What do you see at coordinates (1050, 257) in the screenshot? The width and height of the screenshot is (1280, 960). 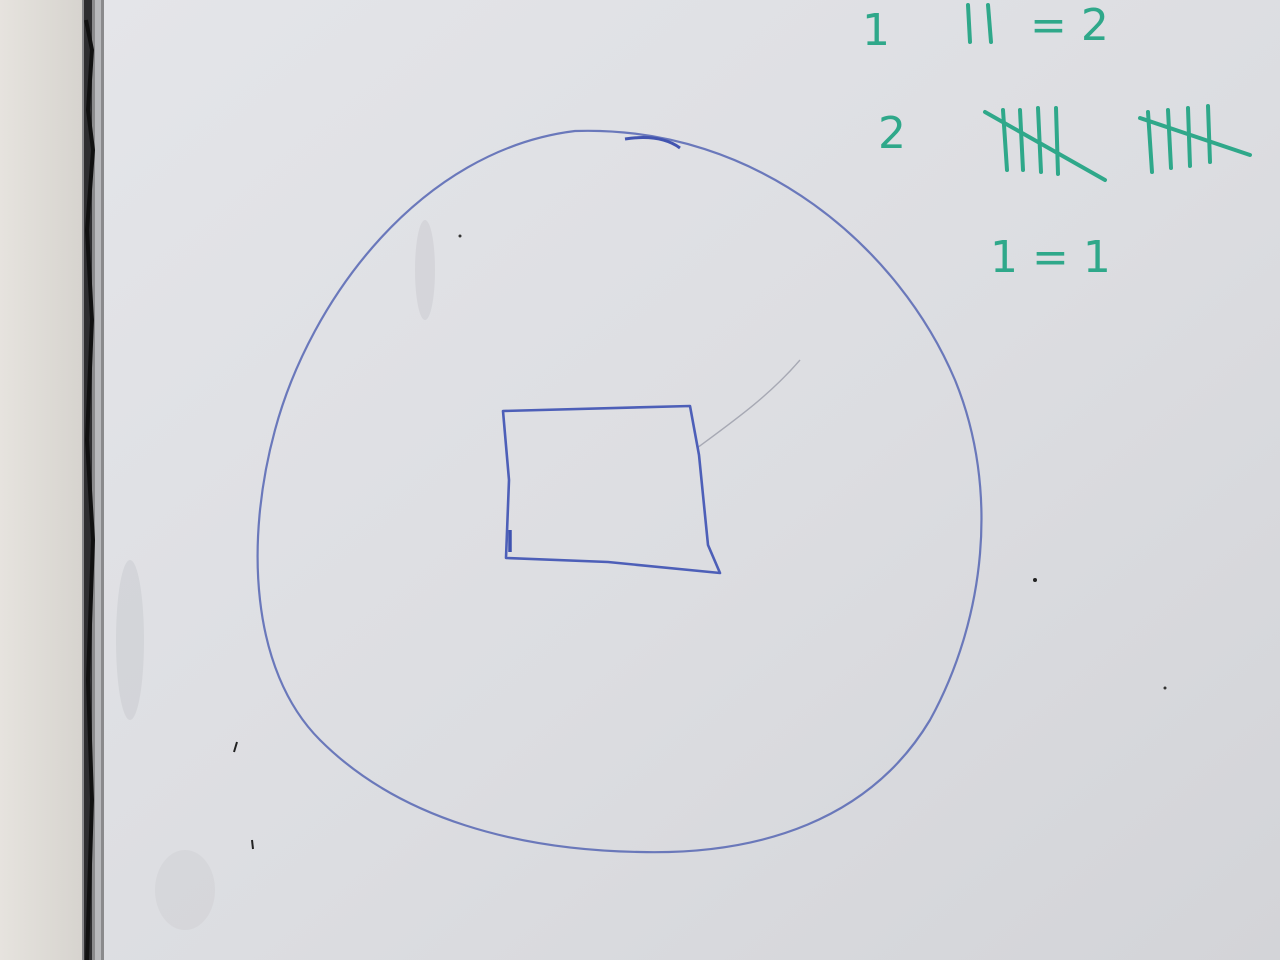 I see `note-row3-equation: 1 = 1` at bounding box center [1050, 257].